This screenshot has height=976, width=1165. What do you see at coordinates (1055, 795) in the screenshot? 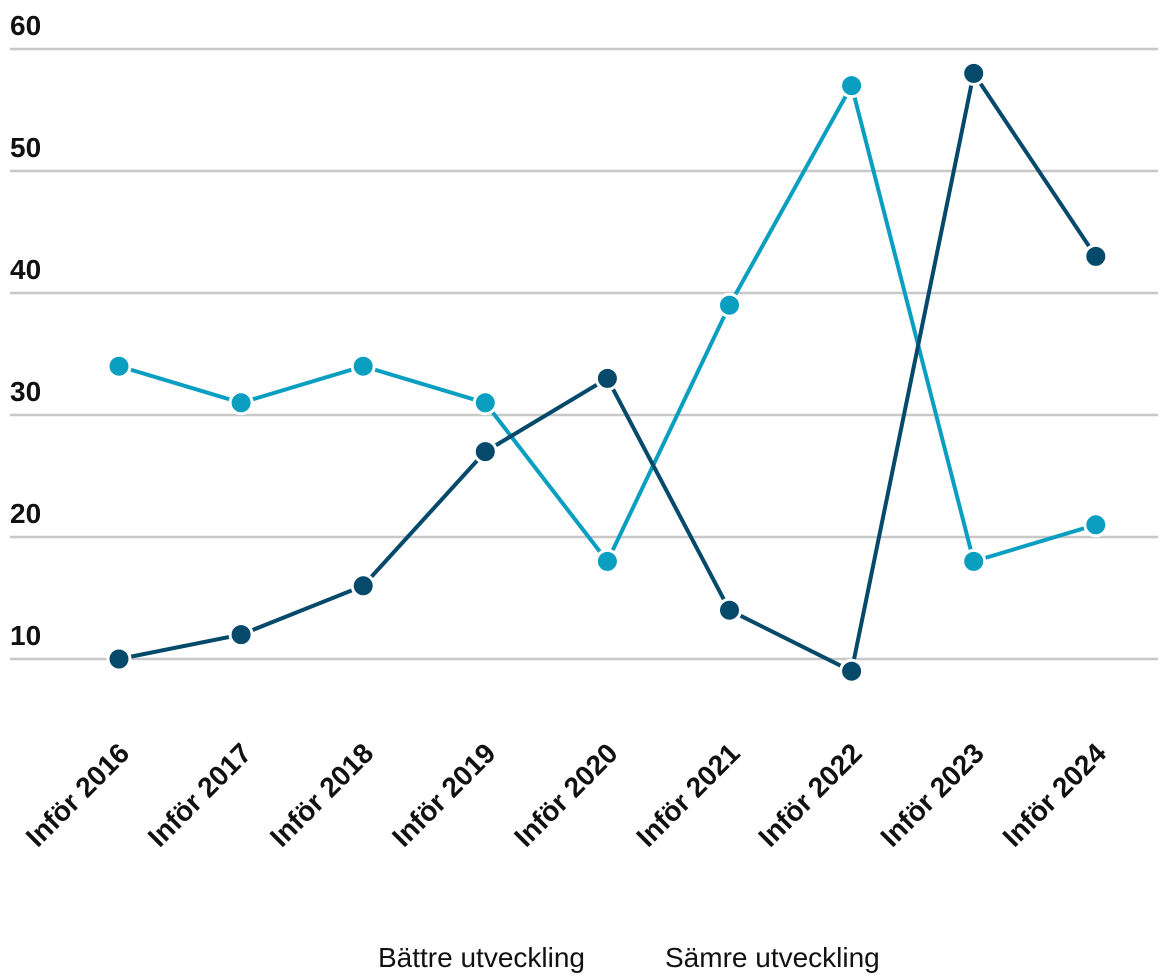
I see `x-tick-label: Inför 2024` at bounding box center [1055, 795].